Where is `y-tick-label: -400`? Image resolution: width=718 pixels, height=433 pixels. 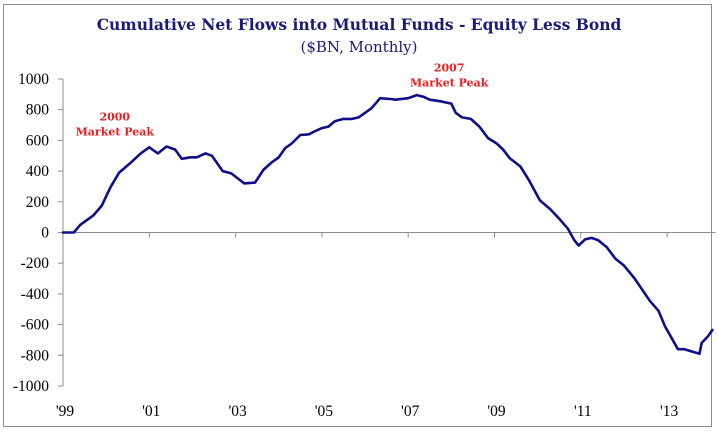 y-tick-label: -400 is located at coordinates (35, 294).